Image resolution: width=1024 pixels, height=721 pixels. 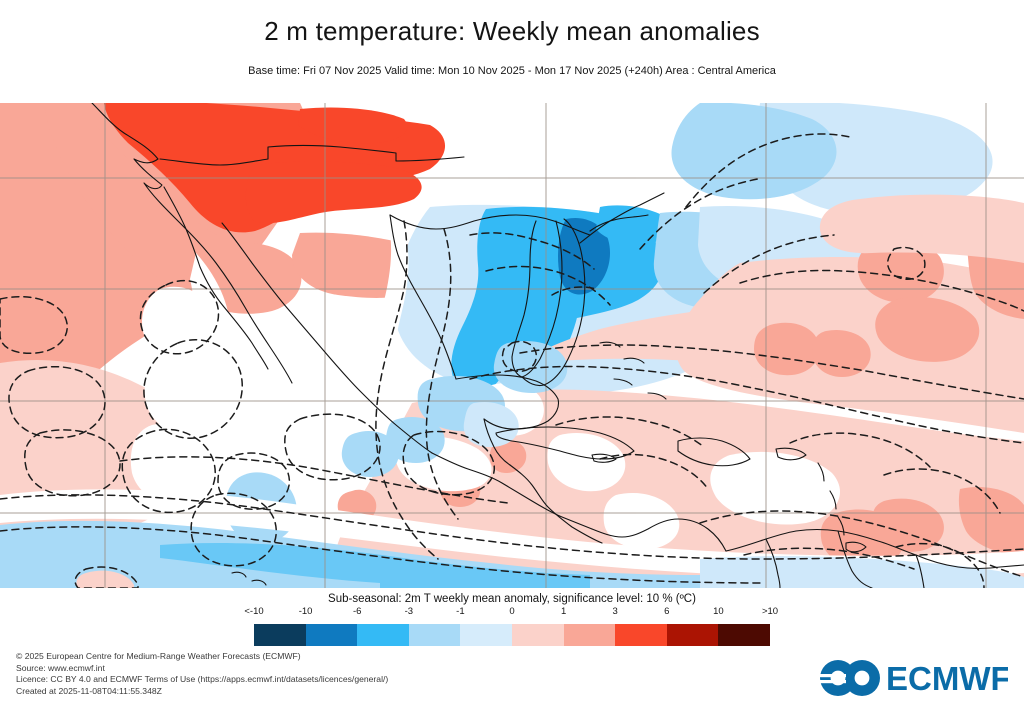 I want to click on colorbar-tick: 1, so click(x=563, y=611).